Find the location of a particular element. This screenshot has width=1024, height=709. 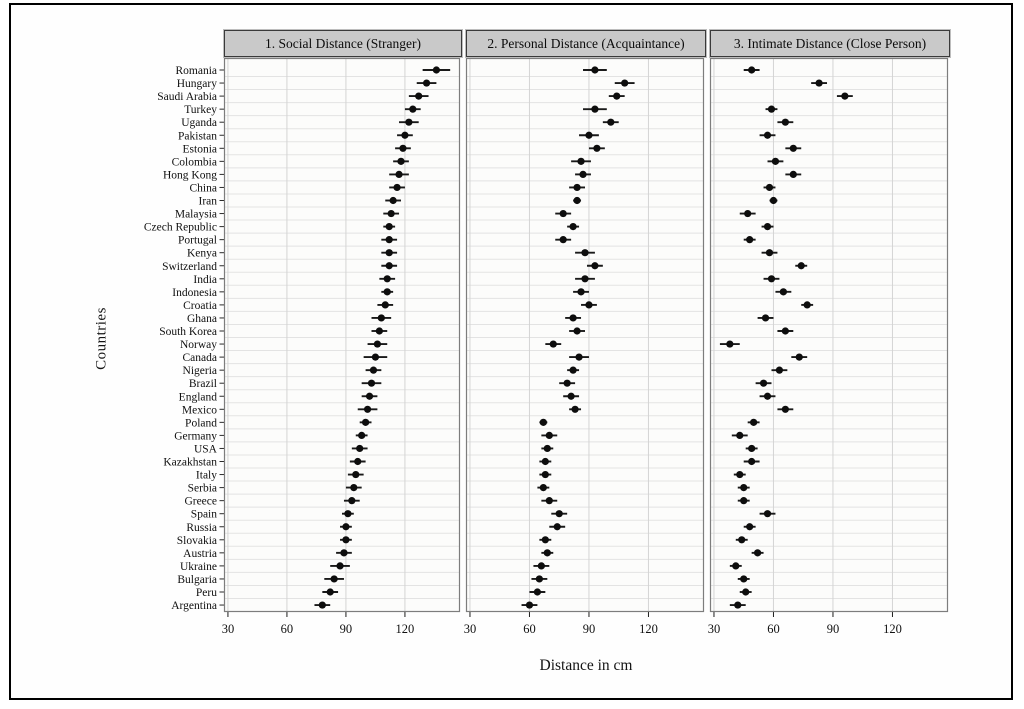

country-label: USA is located at coordinates (206, 449).